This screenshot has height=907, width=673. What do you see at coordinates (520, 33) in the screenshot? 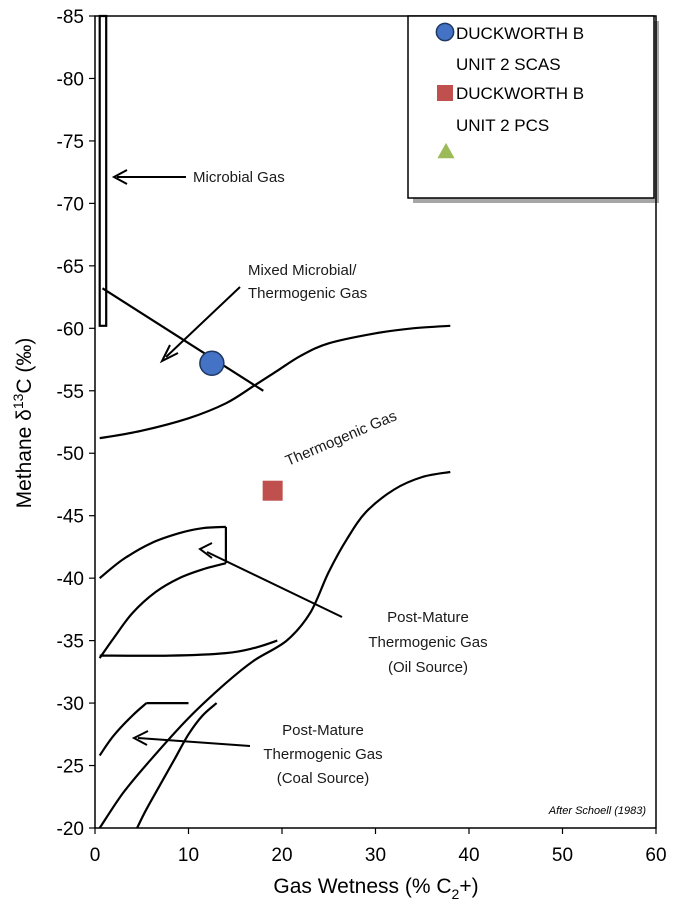
I see `legend-label-scas-line1: DUCKWORTH B` at bounding box center [520, 33].